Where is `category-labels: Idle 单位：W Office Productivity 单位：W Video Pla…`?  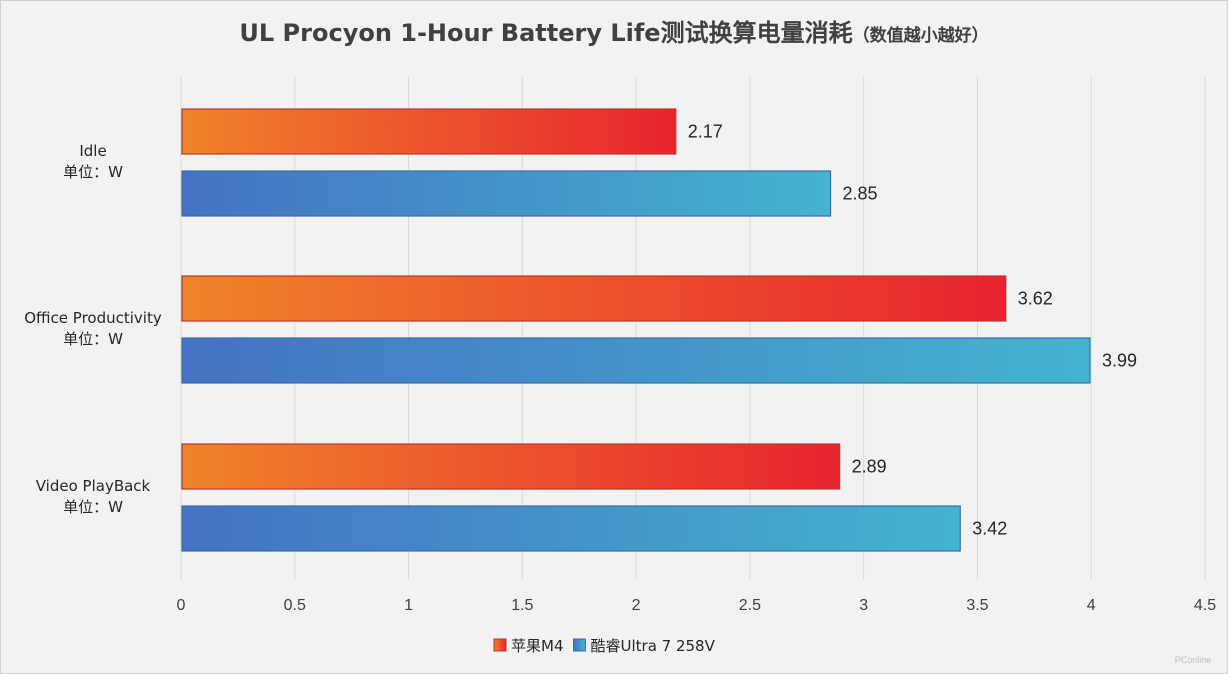
category-labels: Idle 单位：W Office Productivity 单位：W Video Pla… is located at coordinates (93, 329).